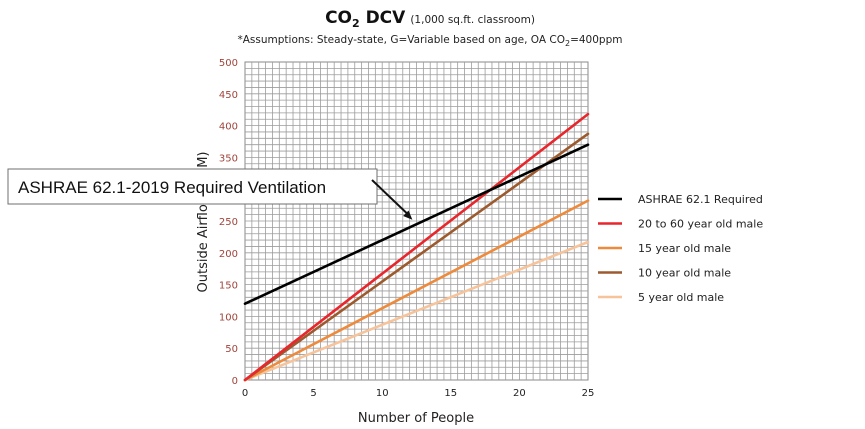 The height and width of the screenshot is (429, 865). I want to click on y-tick-label: 100, so click(228, 317).